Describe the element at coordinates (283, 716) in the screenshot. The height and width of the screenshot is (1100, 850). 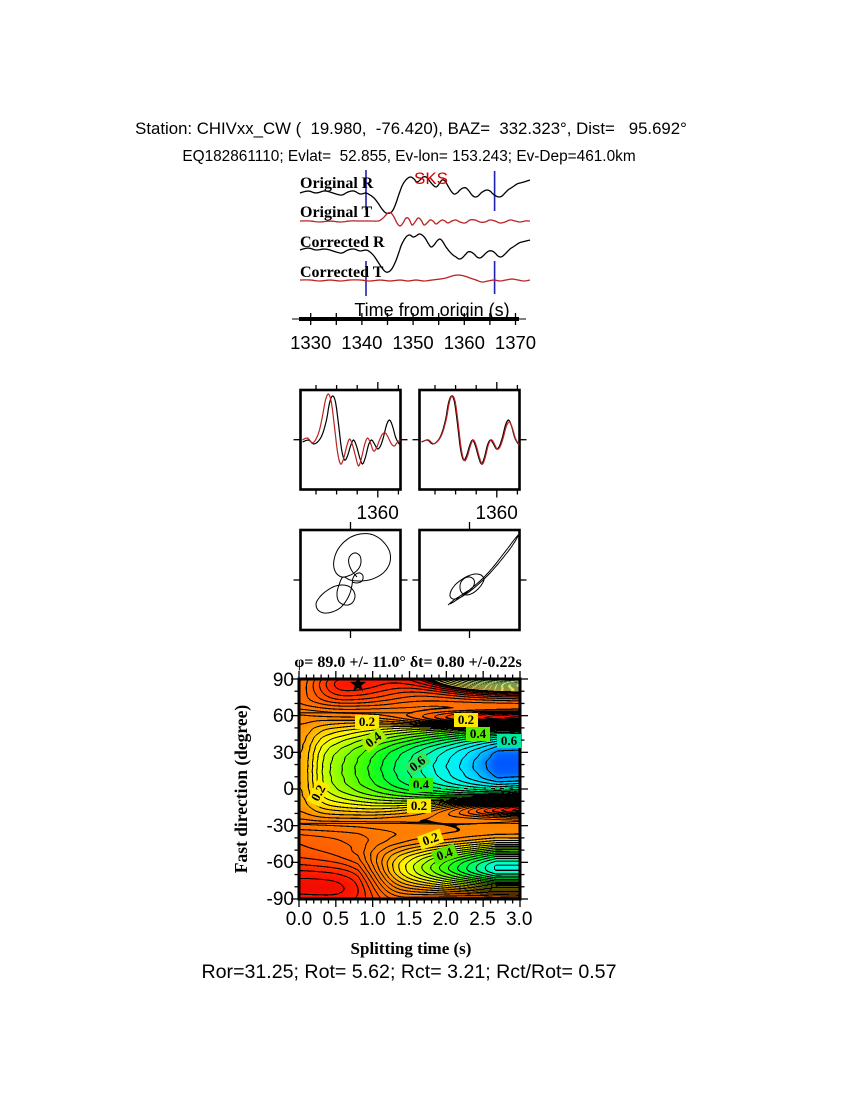
I see `svg-text: 60` at that location.